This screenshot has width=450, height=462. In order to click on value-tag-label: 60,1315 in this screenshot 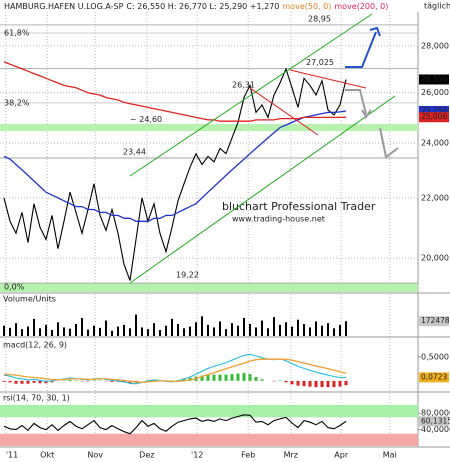, I will do `click(435, 420)`.